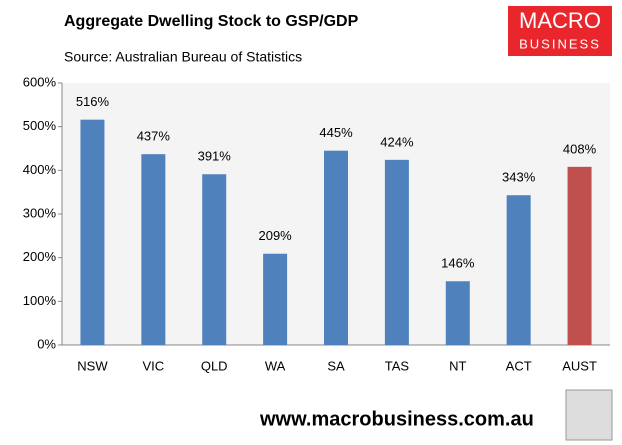  I want to click on logo-text: MACRO, so click(560, 20).